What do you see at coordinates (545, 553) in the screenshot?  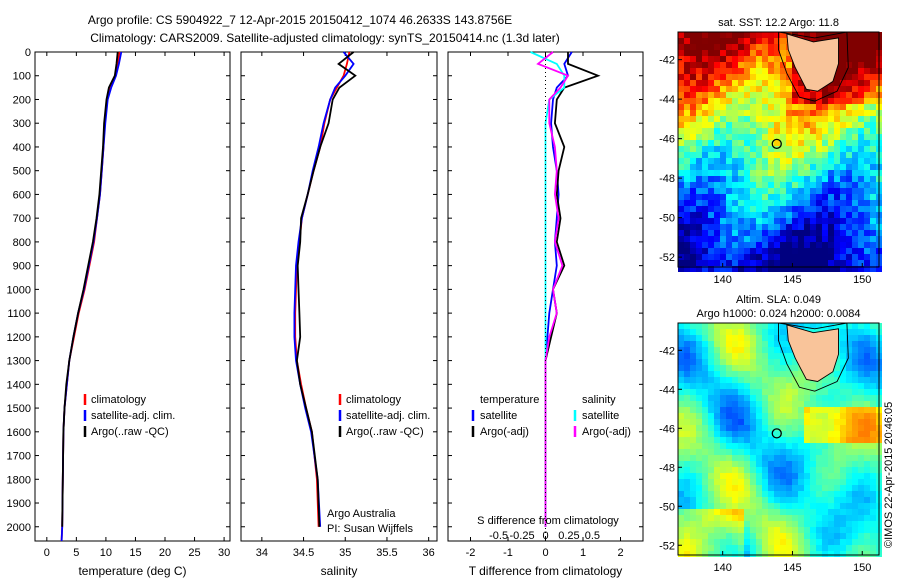 I see `difference-xtick-label: 0` at bounding box center [545, 553].